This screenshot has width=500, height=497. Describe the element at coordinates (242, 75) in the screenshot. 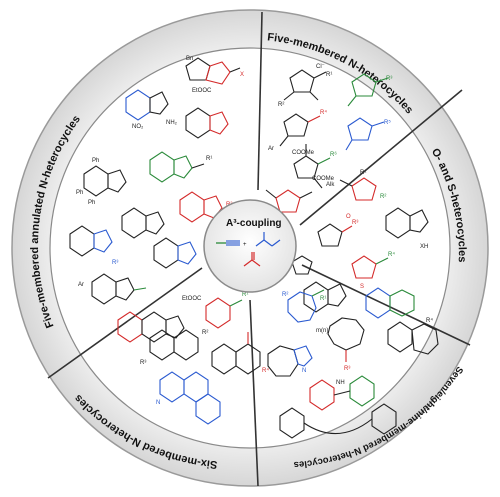

I see `label: X` at that location.